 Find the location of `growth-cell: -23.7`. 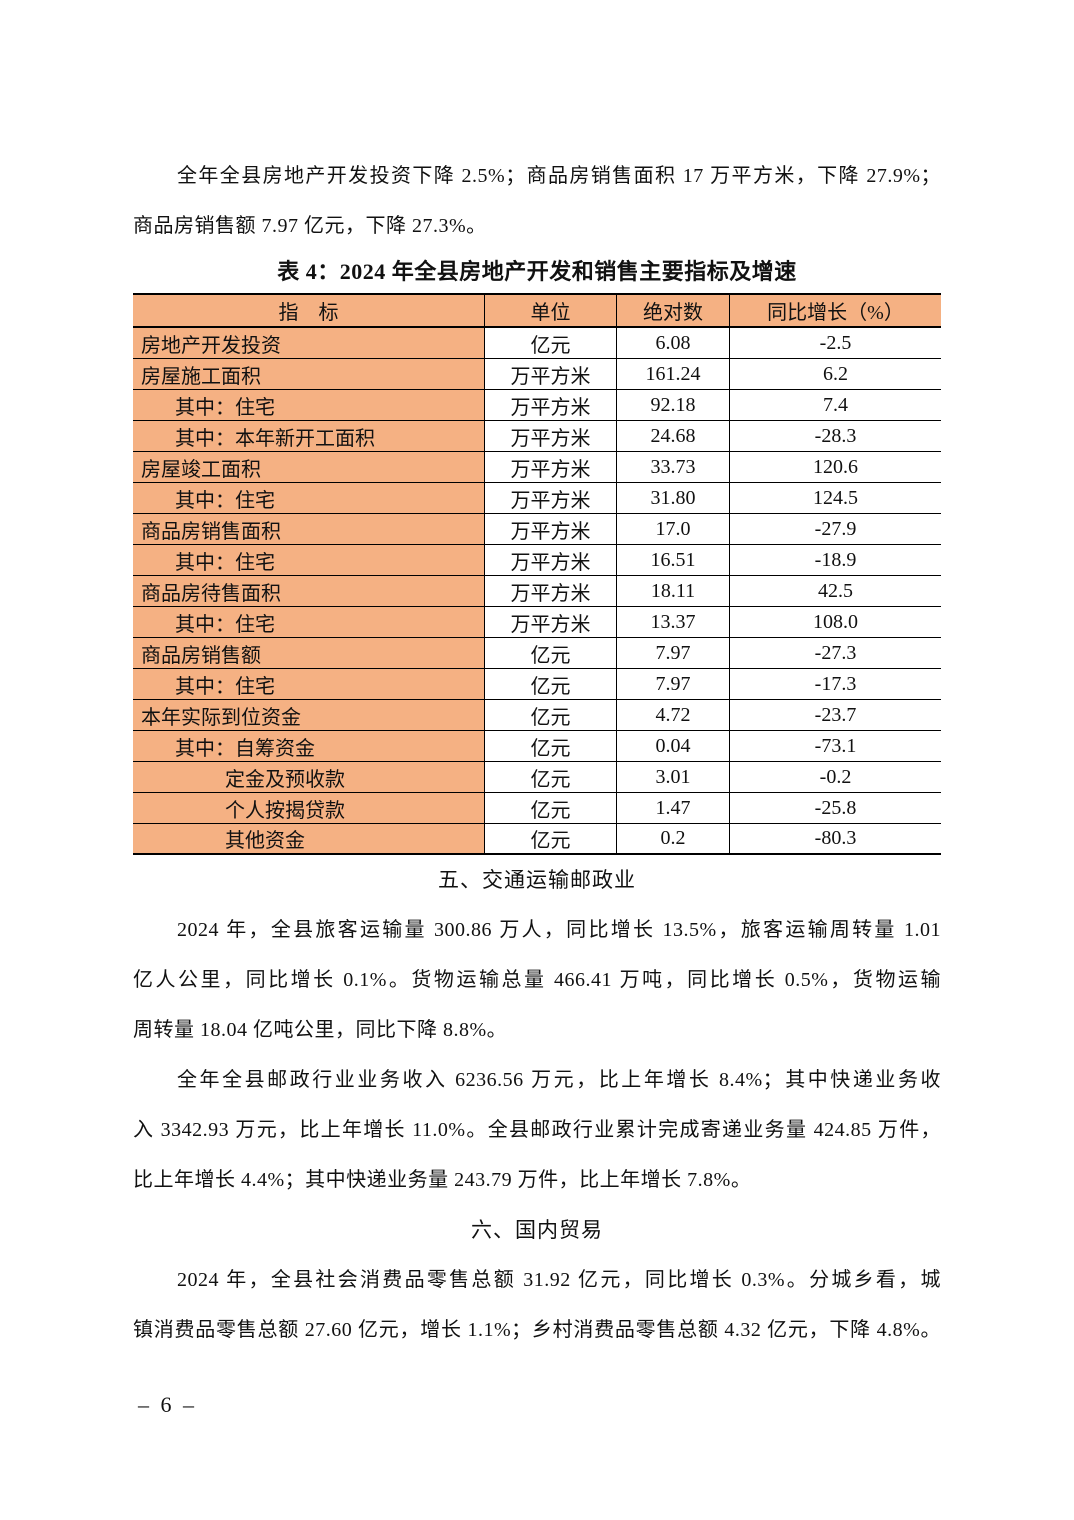

growth-cell: -23.7 is located at coordinates (835, 714).